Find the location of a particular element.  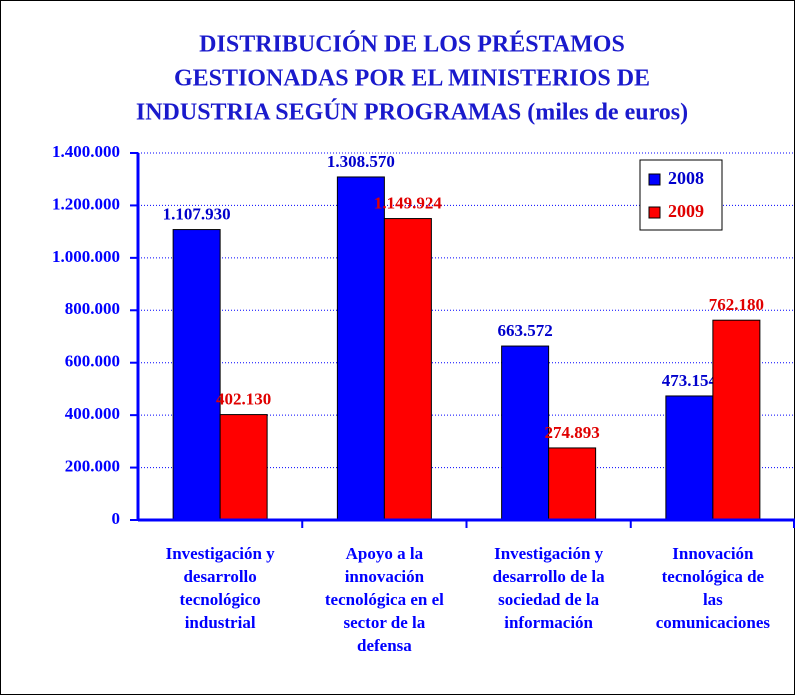

x-tick-label: información is located at coordinates (548, 622).